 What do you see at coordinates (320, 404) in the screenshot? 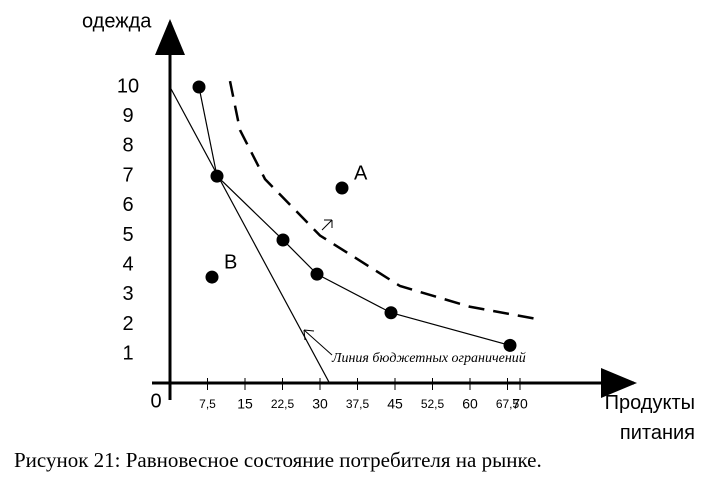
I see `x-tick-label: 30` at bounding box center [320, 404].